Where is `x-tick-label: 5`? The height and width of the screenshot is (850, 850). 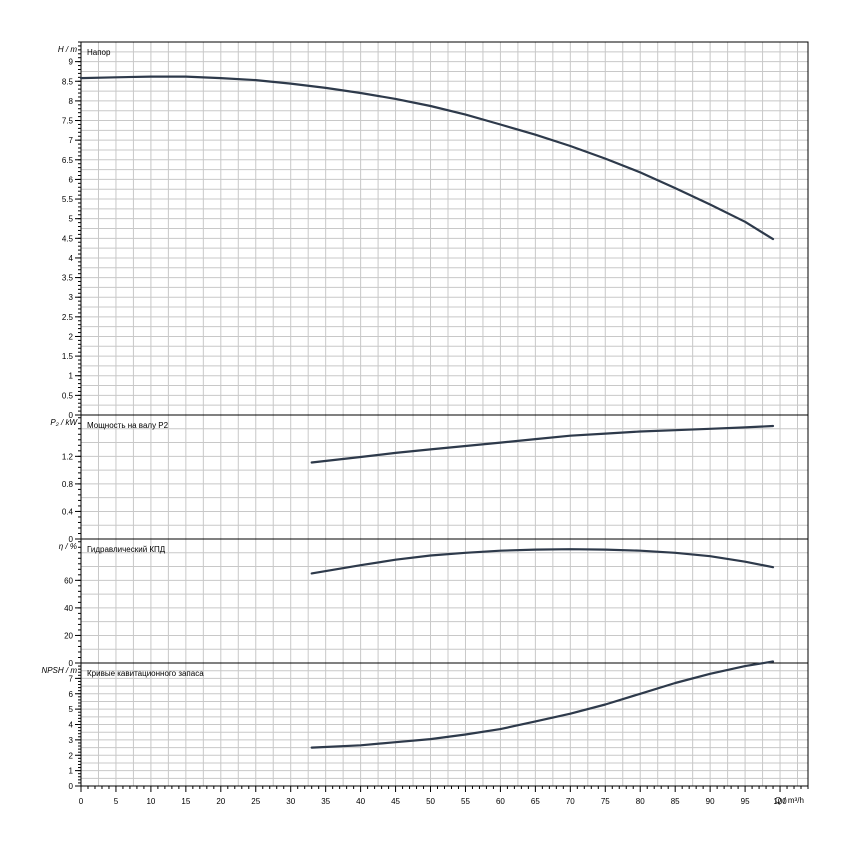
x-tick-label: 5 is located at coordinates (116, 801).